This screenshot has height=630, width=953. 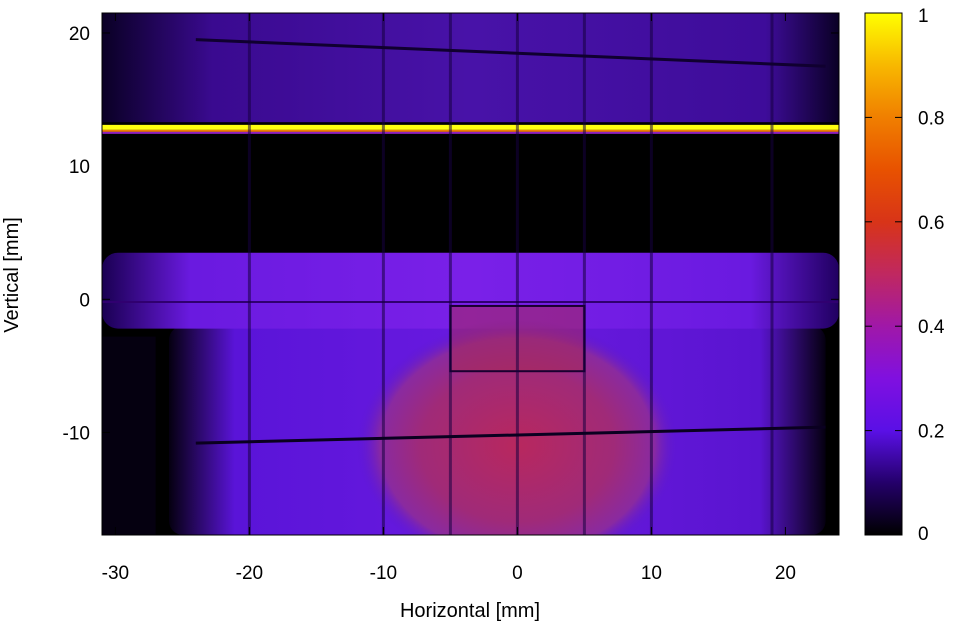 What do you see at coordinates (510, 53) in the screenshot?
I see `upper-dark-line` at bounding box center [510, 53].